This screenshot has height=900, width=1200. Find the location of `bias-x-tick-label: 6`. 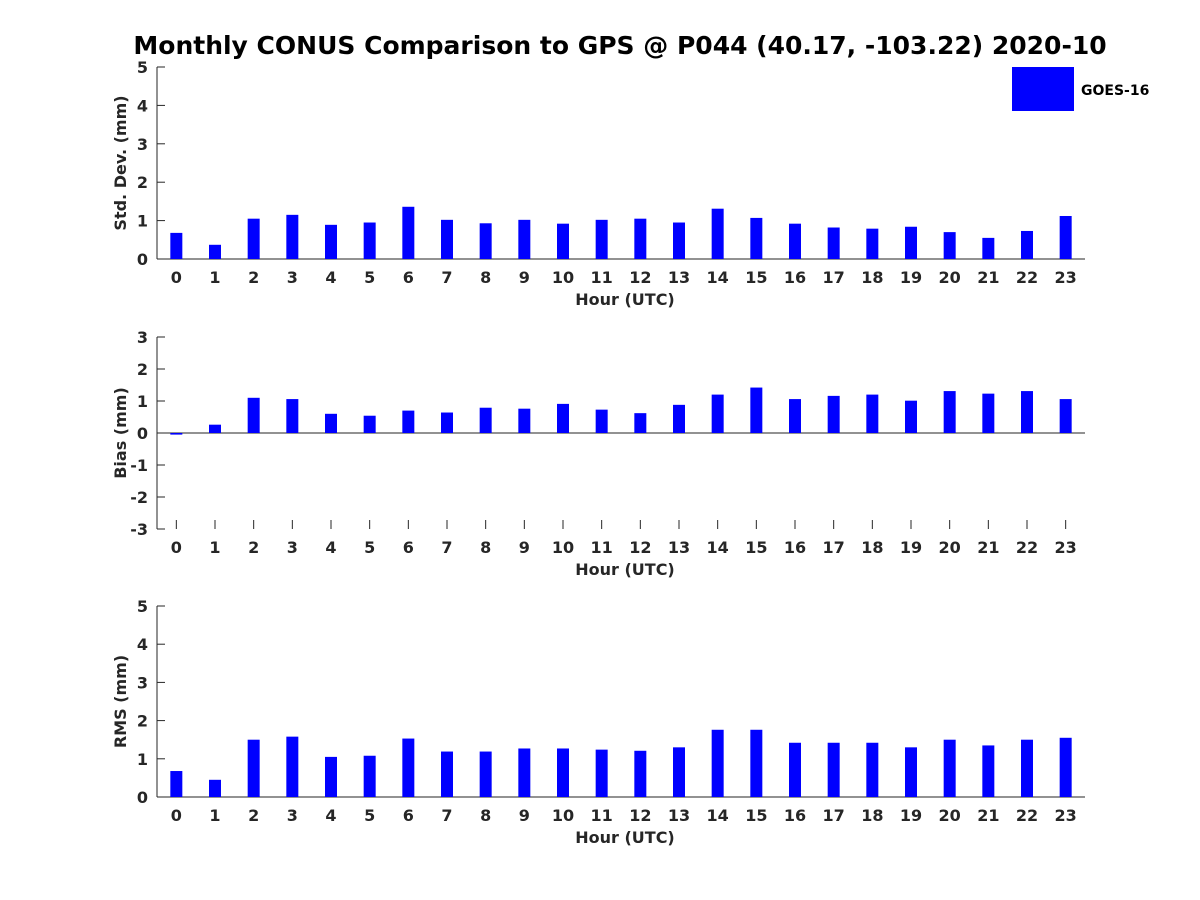

bias-x-tick-label: 6 is located at coordinates (408, 547).